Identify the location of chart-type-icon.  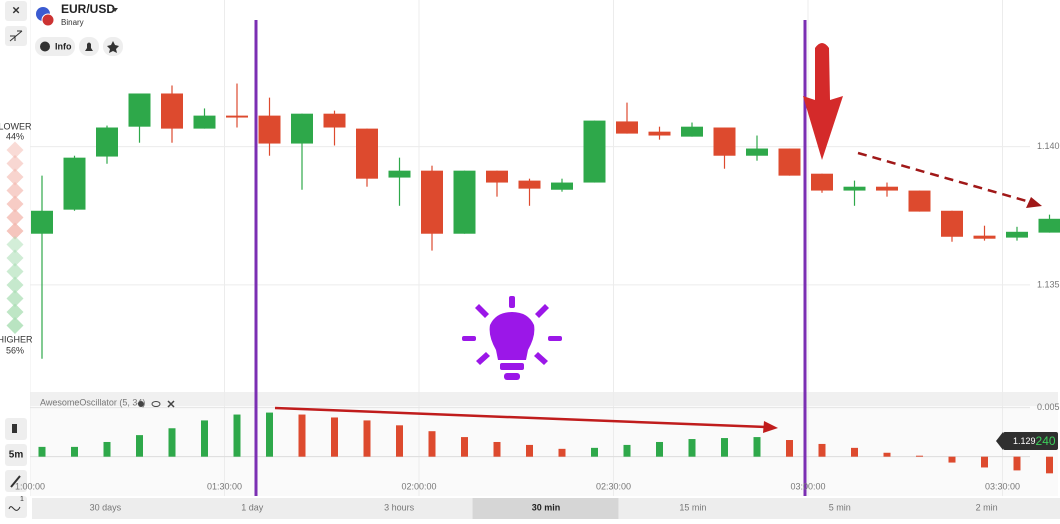
(14, 428).